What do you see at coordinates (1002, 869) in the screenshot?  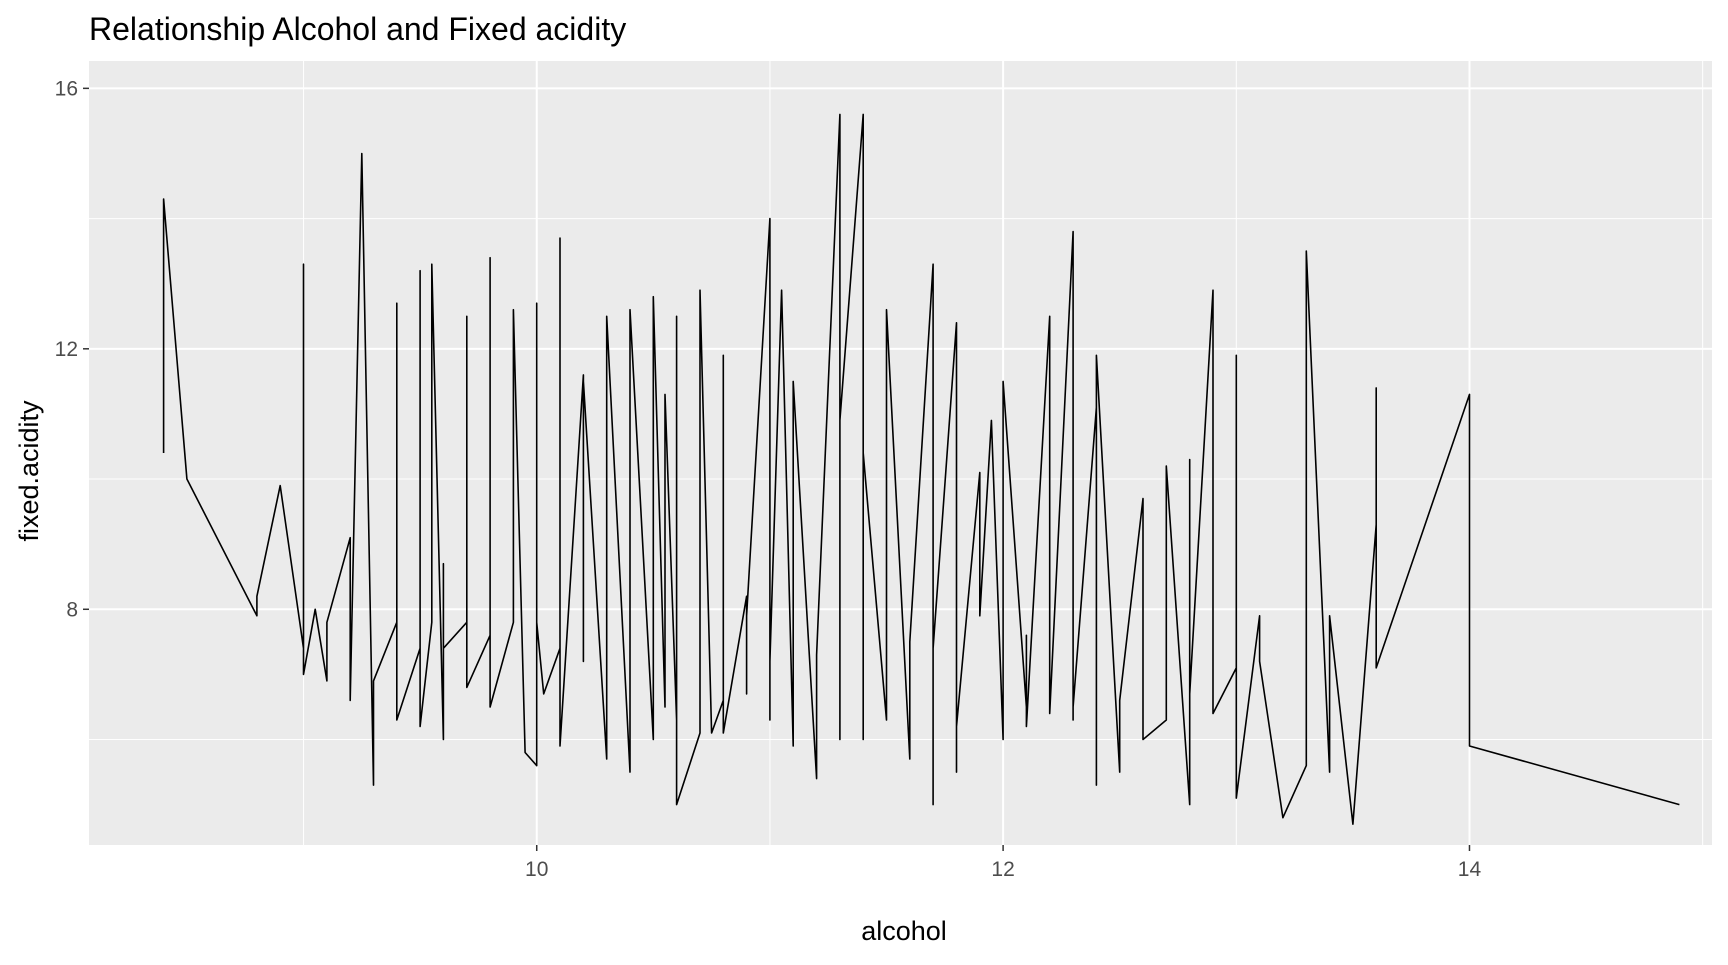 I see `x-tick-label: 12` at bounding box center [1002, 869].